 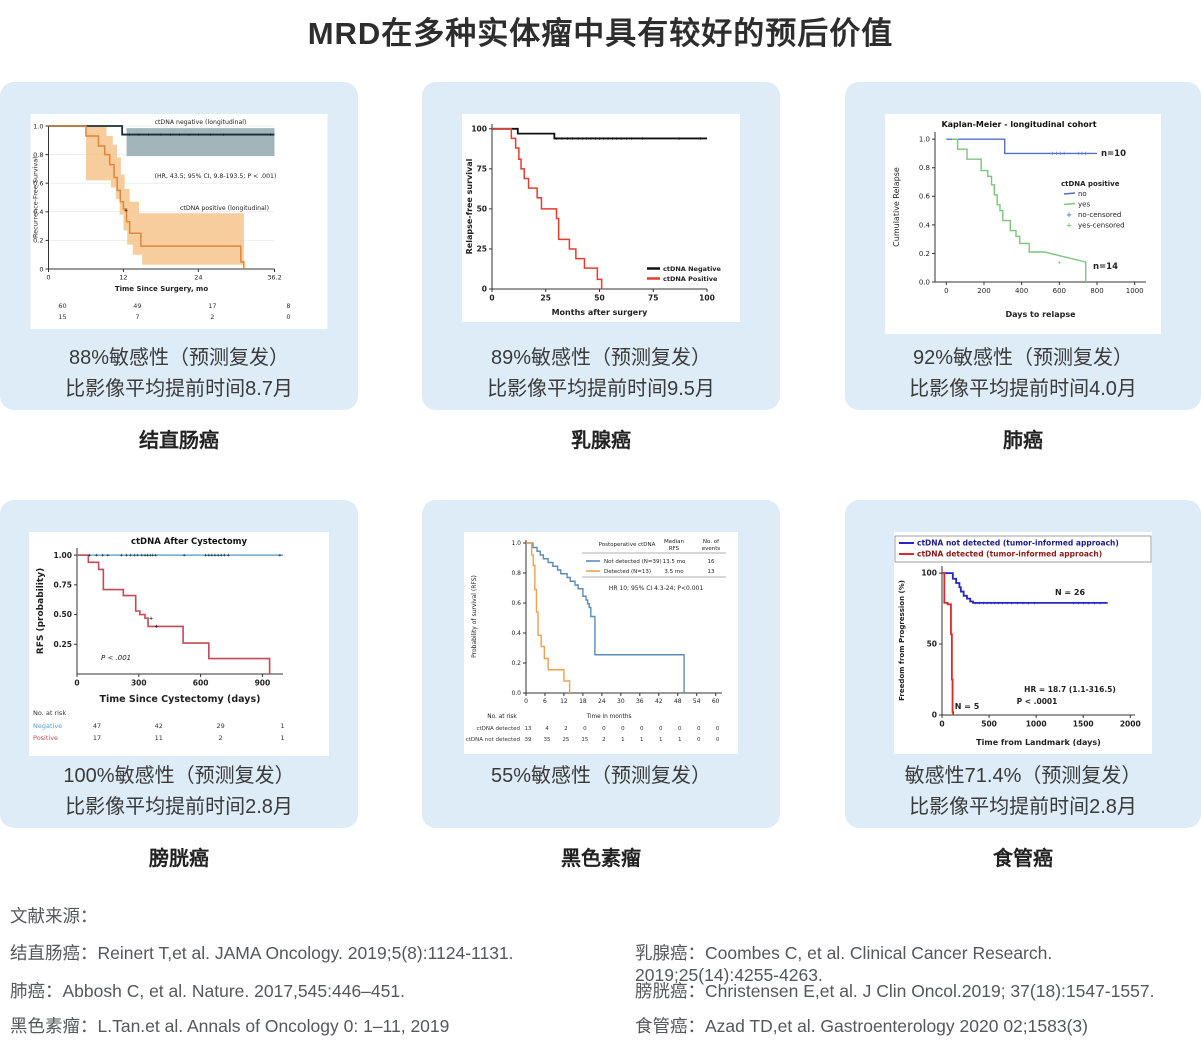 What do you see at coordinates (474, 616) in the screenshot?
I see `svg-text: Probability of survival (RFS)` at bounding box center [474, 616].